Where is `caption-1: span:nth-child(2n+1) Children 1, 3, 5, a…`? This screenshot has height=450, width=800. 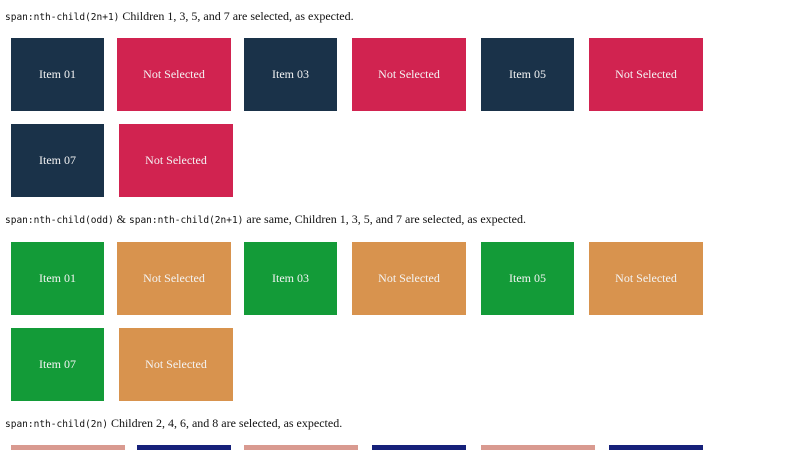
caption-1: span:nth-child(2n+1) Children 1, 3, 5, a… is located at coordinates (179, 16).